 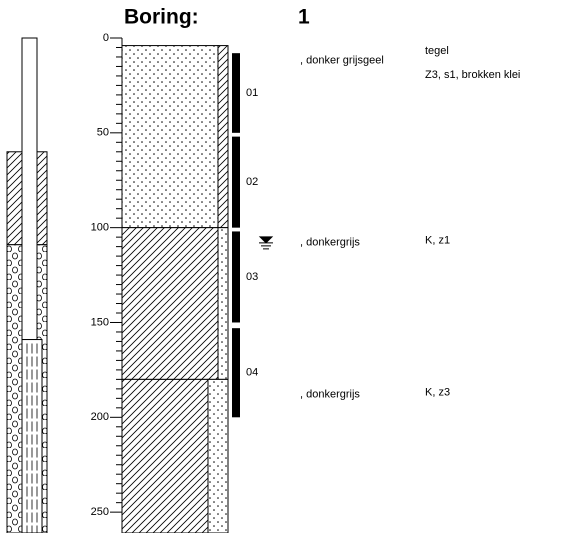 I want to click on sample-label: 02, so click(x=252, y=182).